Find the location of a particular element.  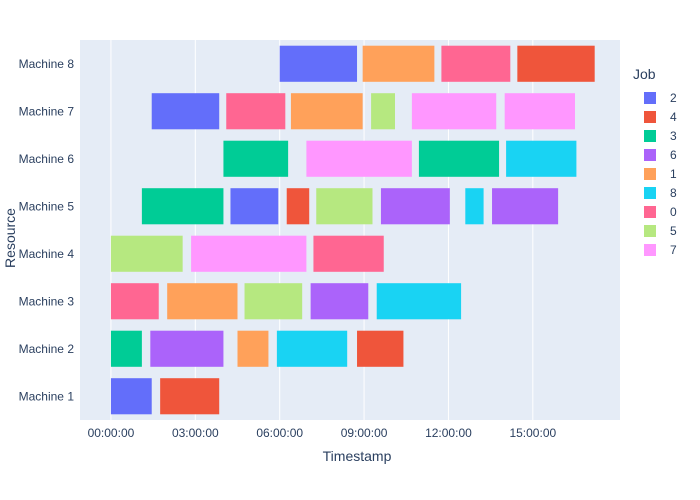

x-axis-title: Timestamp is located at coordinates (357, 456).